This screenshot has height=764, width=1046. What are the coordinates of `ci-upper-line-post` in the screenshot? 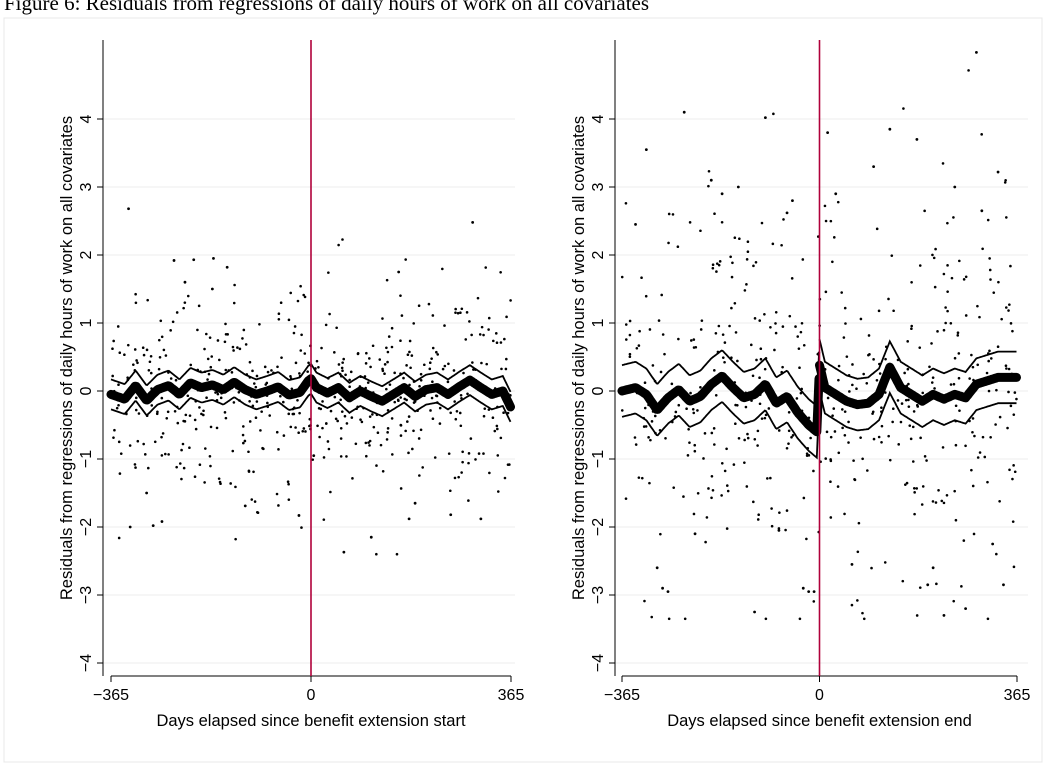 It's located at (917, 359).